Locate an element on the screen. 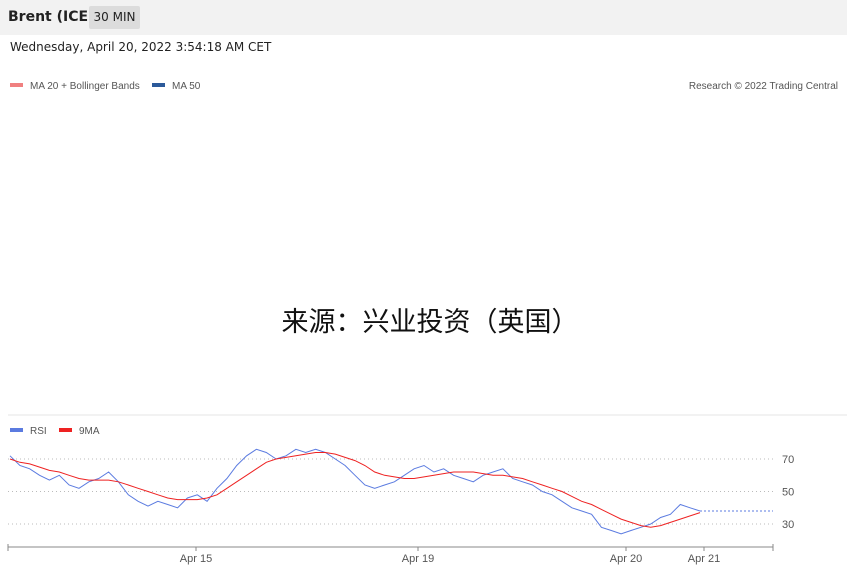 The width and height of the screenshot is (860, 572). report-datetime: Wednesday, April 20, 2022 3:54:18 AM CET is located at coordinates (141, 47).